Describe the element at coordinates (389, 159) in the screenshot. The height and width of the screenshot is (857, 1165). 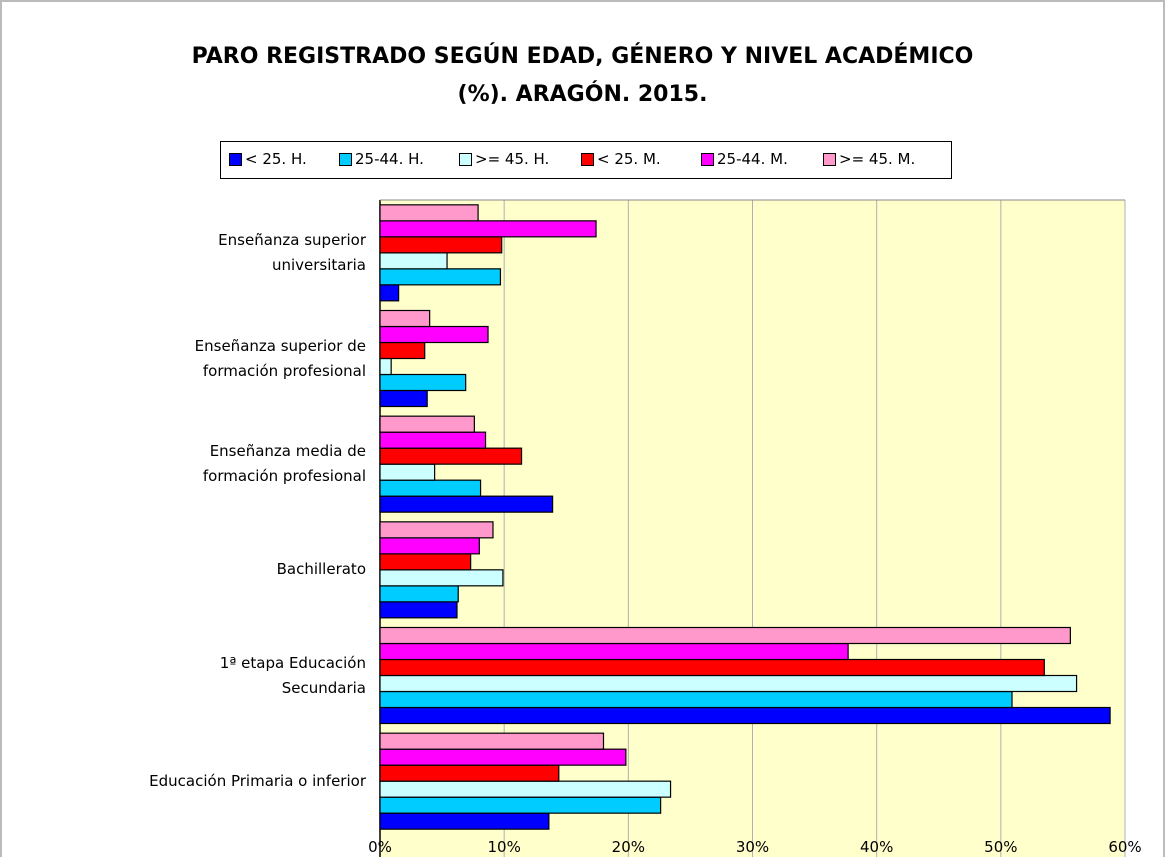
I see `legend-label: 25-44. H.` at that location.